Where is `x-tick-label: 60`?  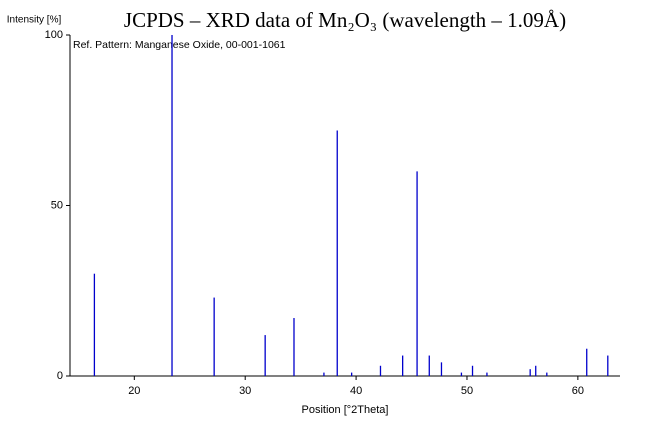 x-tick-label: 60 is located at coordinates (578, 391).